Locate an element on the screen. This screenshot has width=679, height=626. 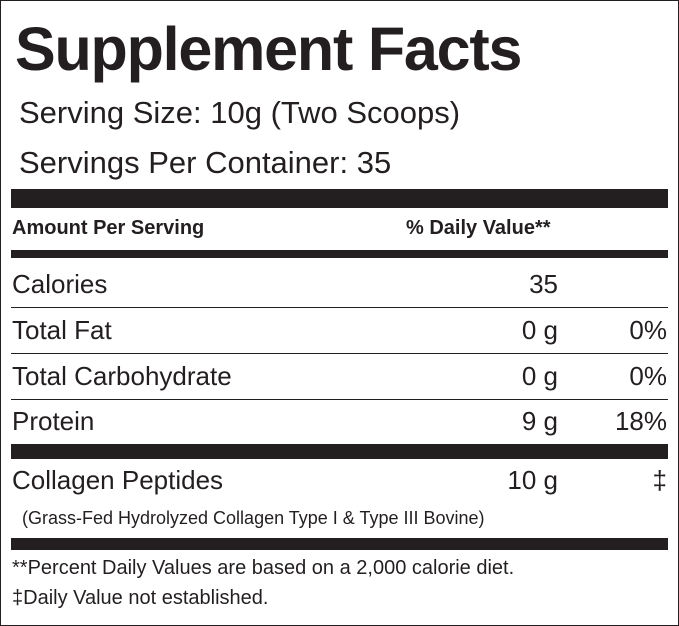
thick-divider-top is located at coordinates (339, 198).